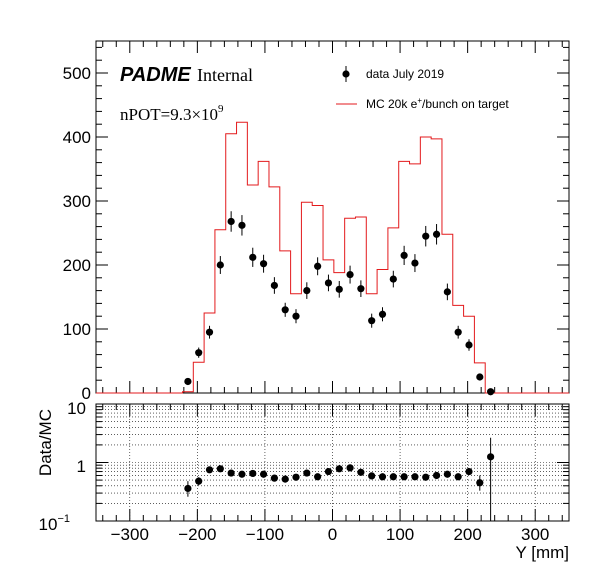 This screenshot has width=598, height=574. I want to click on legend-mc-label-post: /bunch on target, so click(465, 104).